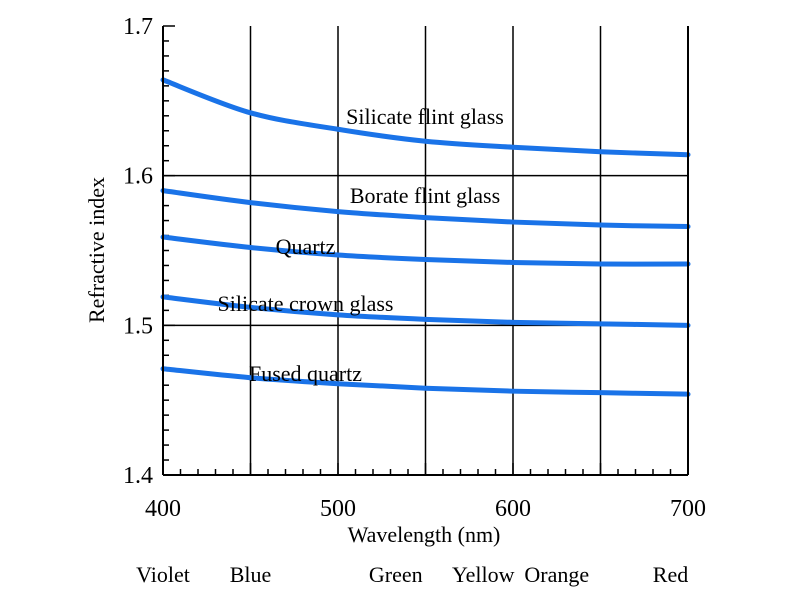  Describe the element at coordinates (163, 509) in the screenshot. I see `x-tick-label: 400` at that location.